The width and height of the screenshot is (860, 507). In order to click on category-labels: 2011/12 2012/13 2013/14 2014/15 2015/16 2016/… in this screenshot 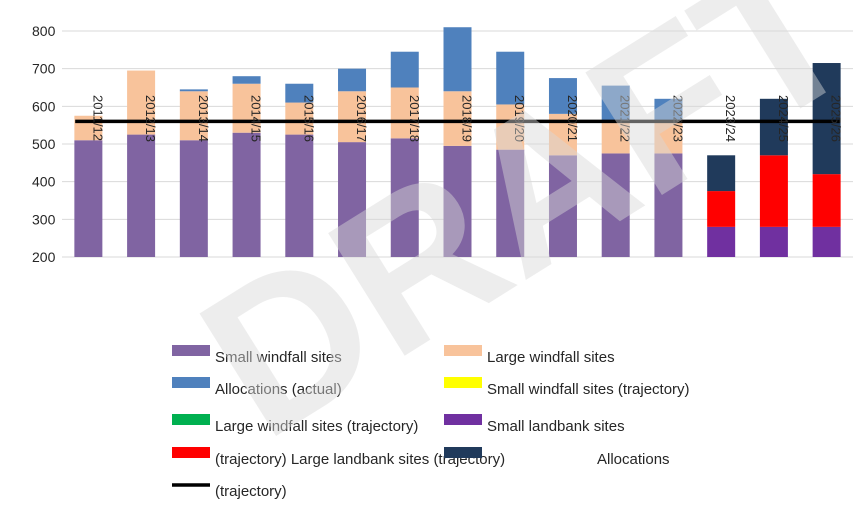, I will do `click(466, 118)`.